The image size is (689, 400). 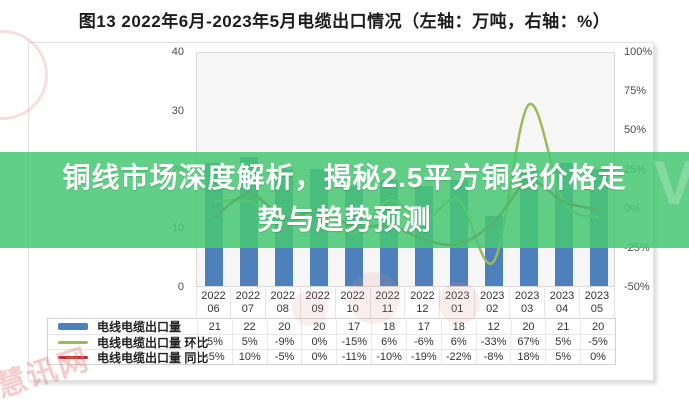 I want to click on x-axis-label: 2022 07, so click(x=248, y=303).